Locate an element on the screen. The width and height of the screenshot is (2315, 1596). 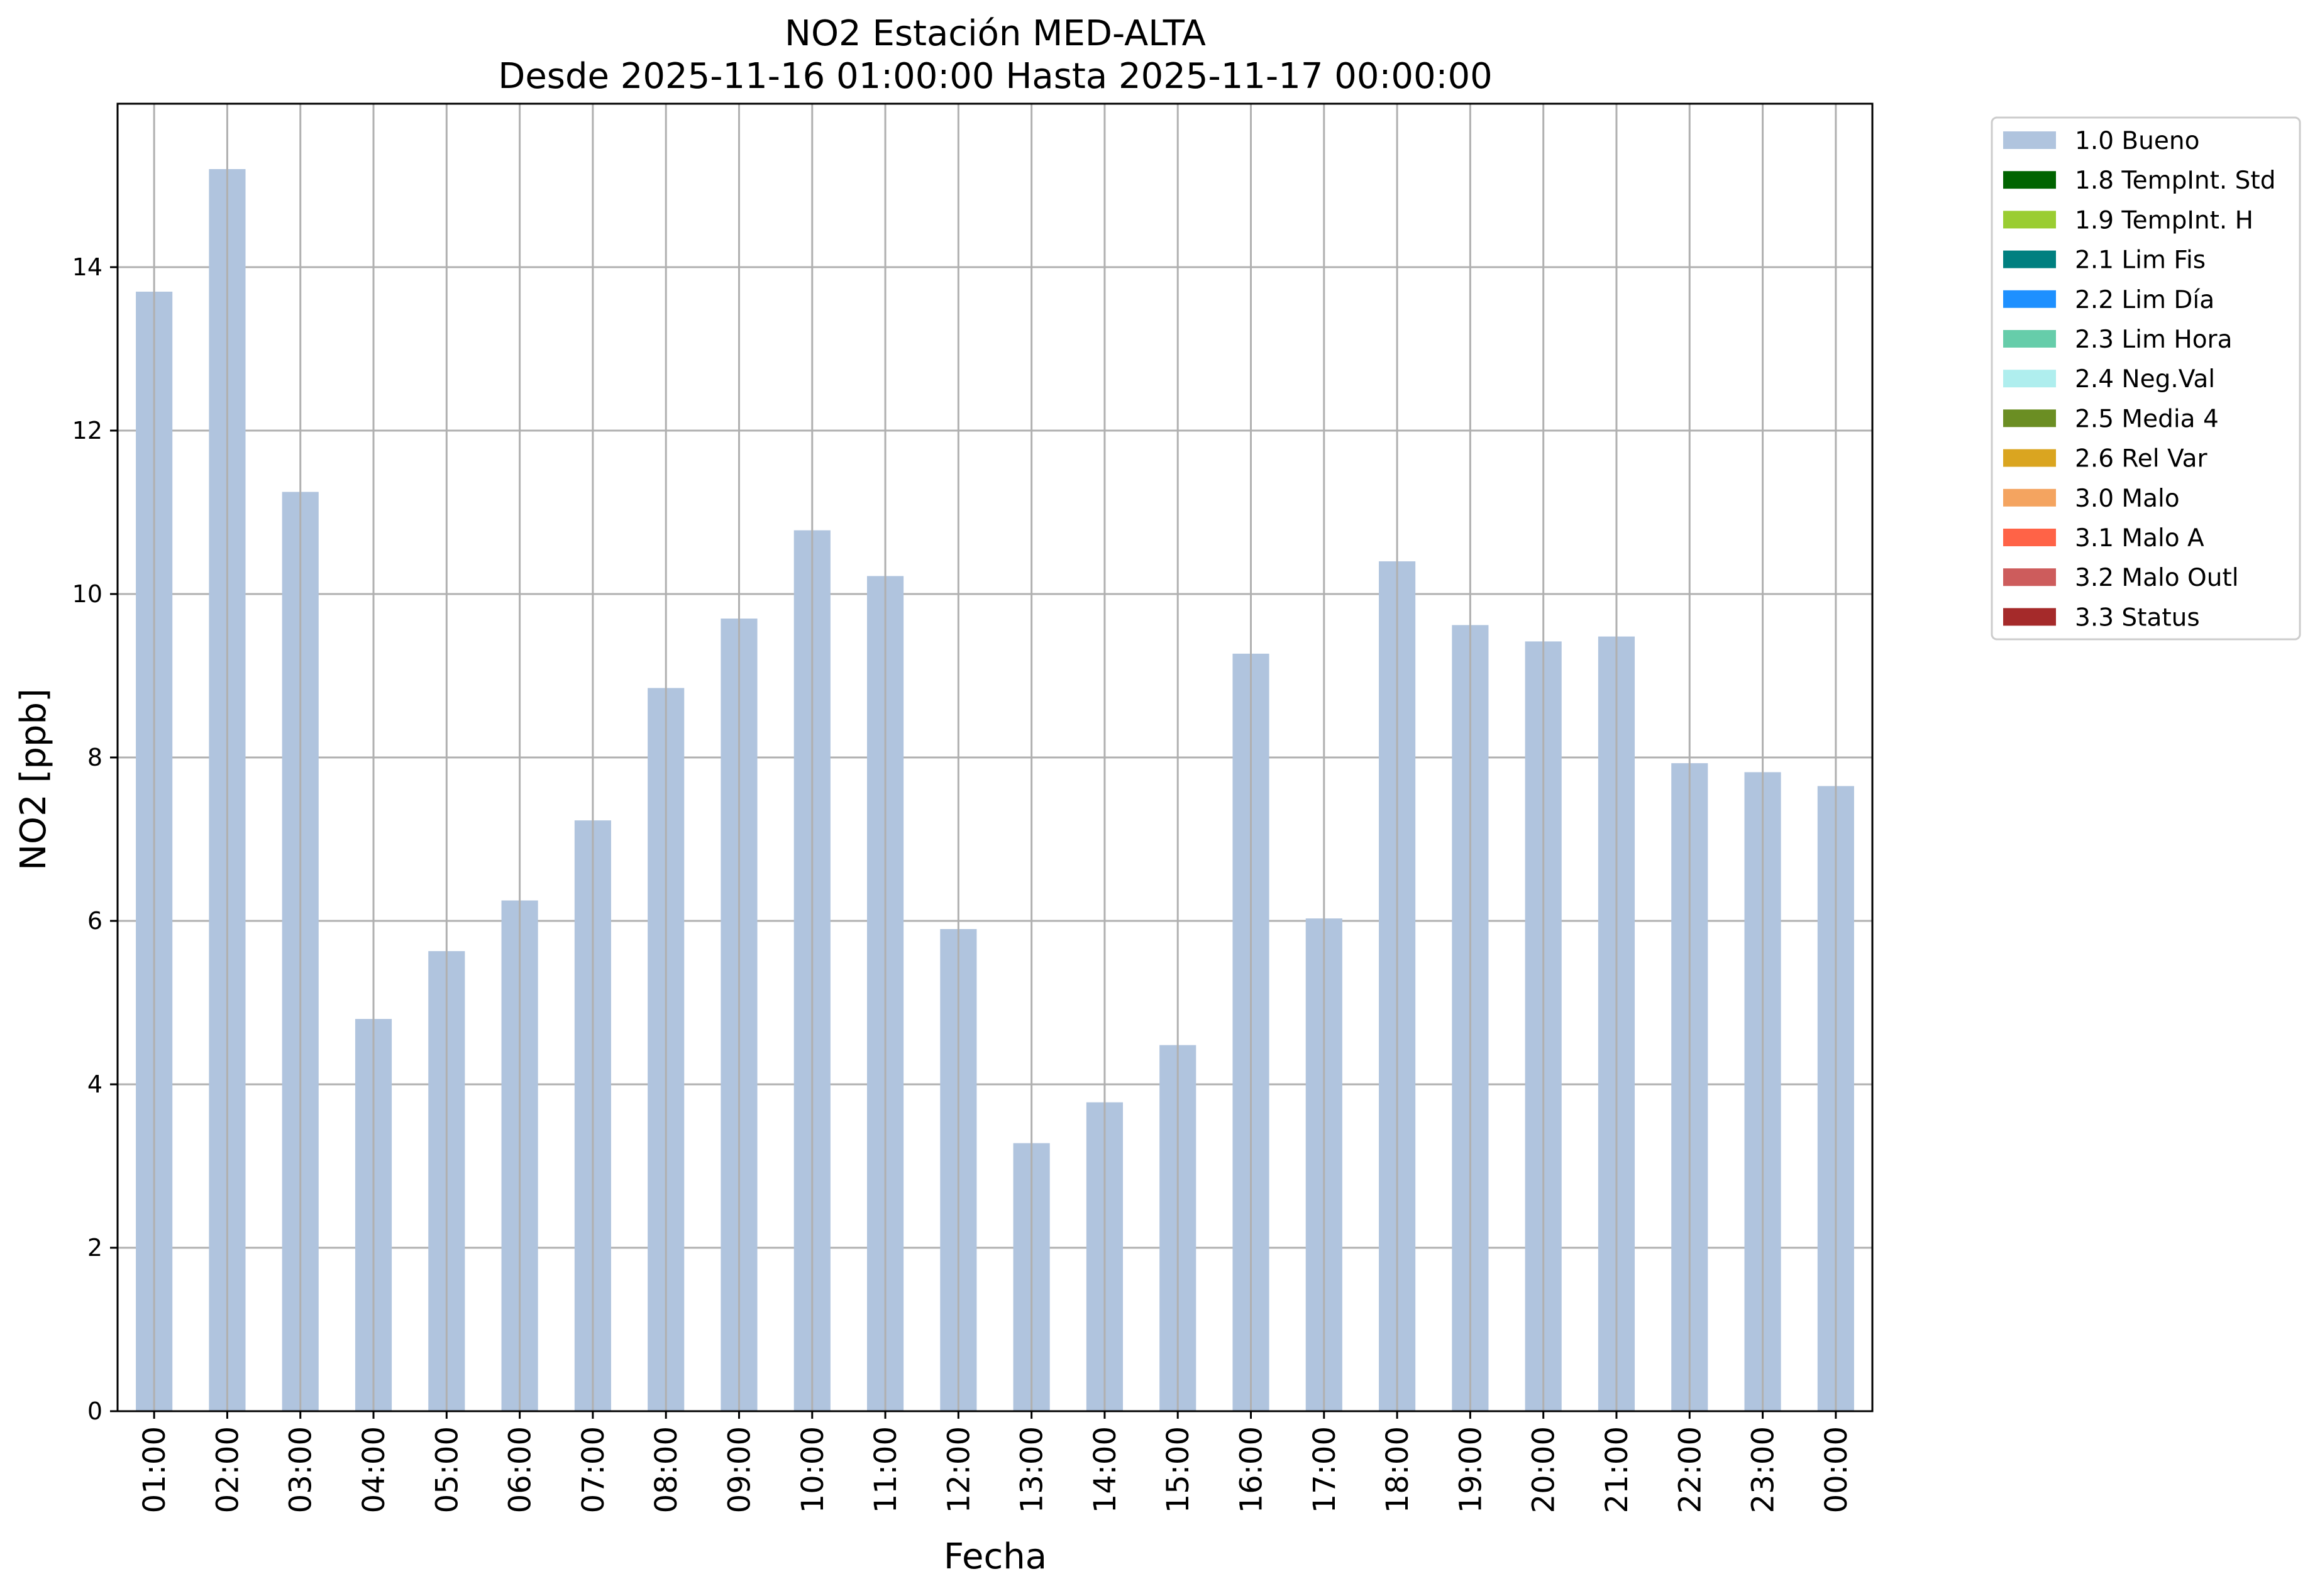
x-tick-label: 02:00 is located at coordinates (228, 1469).